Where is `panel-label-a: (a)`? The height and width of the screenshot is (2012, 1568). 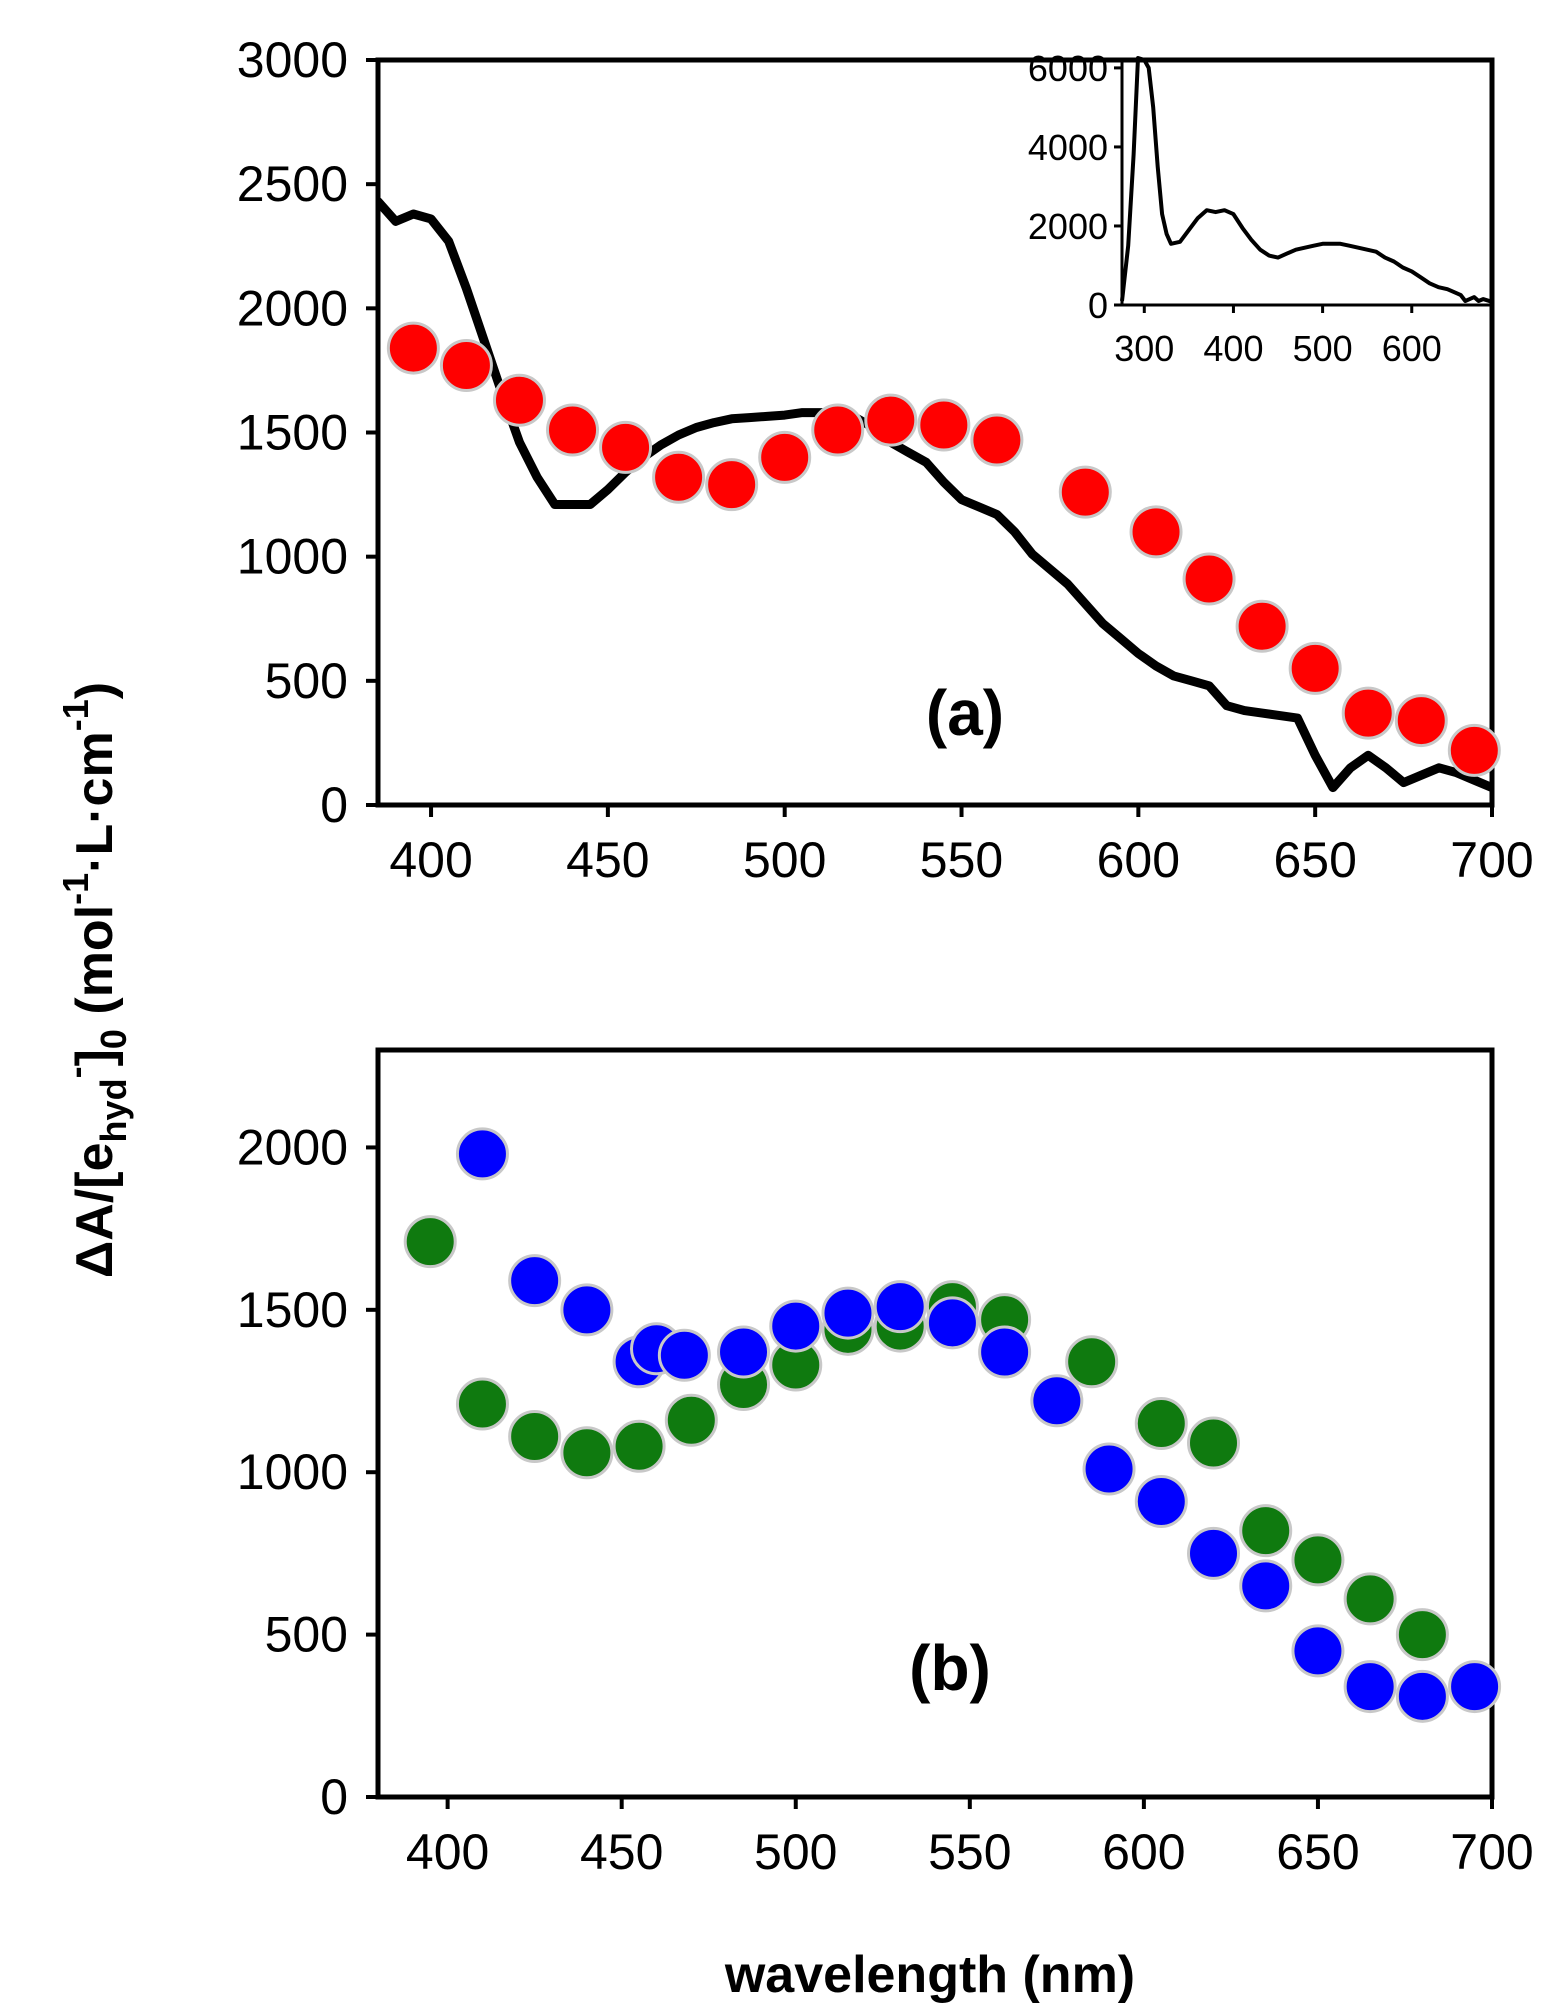 panel-label-a: (a) is located at coordinates (965, 713).